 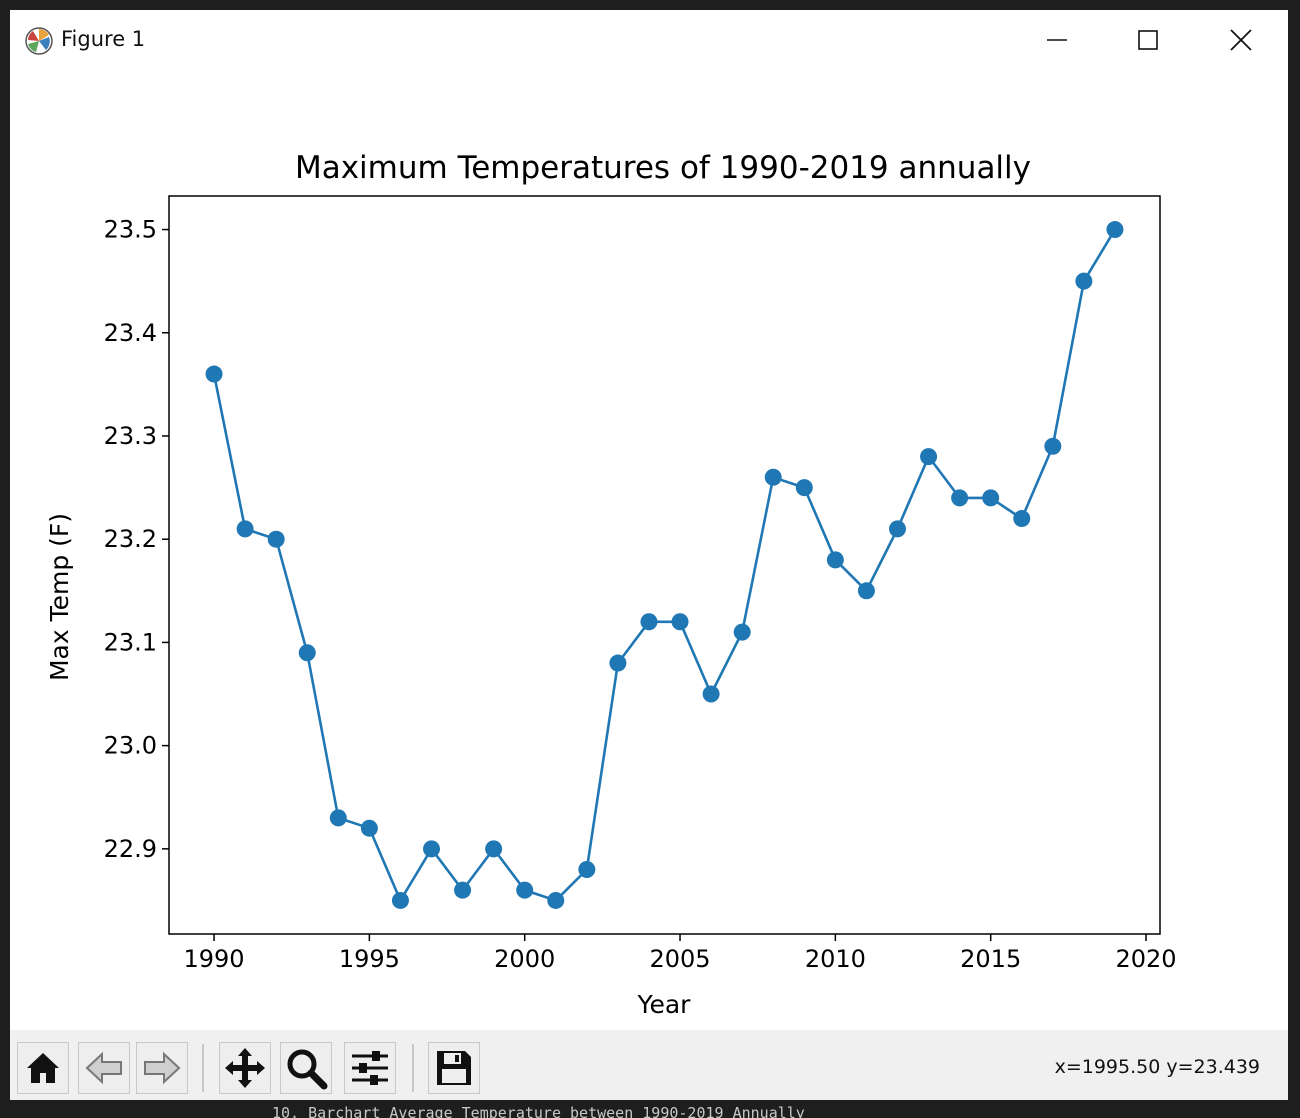 I want to click on arrow-right-icon, so click(x=162, y=1068).